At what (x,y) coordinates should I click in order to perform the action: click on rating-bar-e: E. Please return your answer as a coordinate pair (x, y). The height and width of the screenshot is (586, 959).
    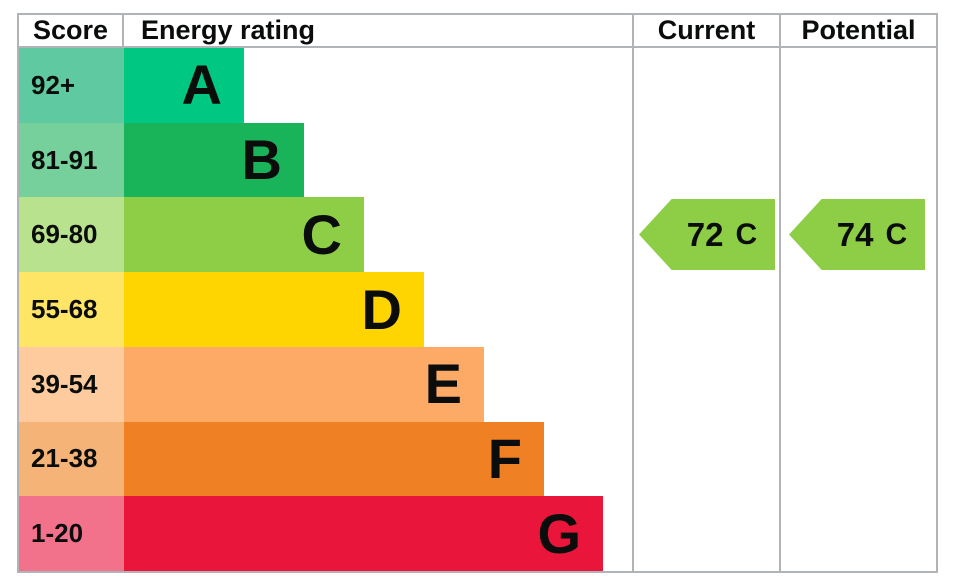
    Looking at the image, I should click on (304, 384).